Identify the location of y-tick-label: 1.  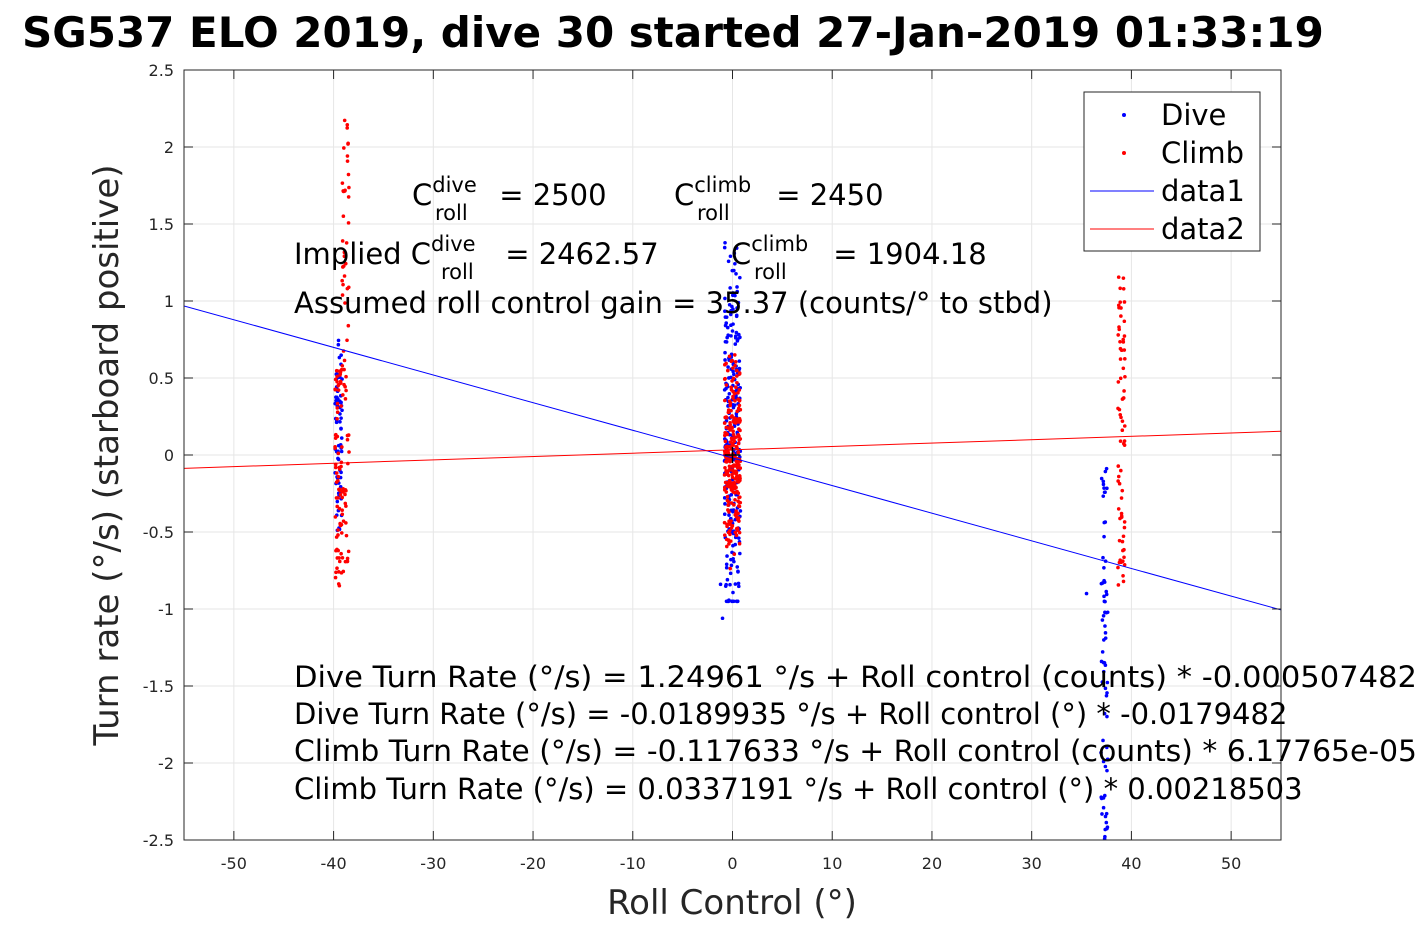
(169, 301).